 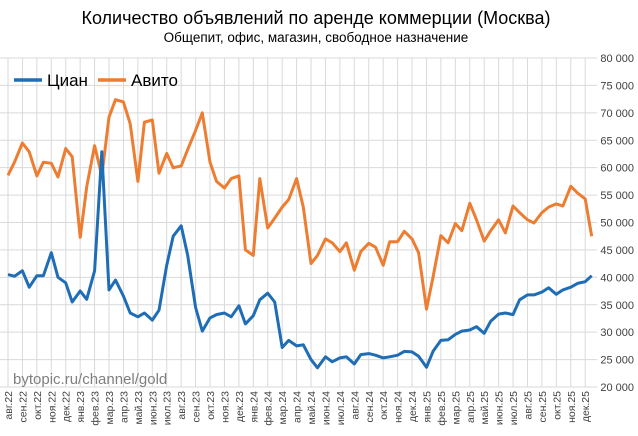 What do you see at coordinates (326, 408) in the screenshot?
I see `x-tick-label: июн.24` at bounding box center [326, 408].